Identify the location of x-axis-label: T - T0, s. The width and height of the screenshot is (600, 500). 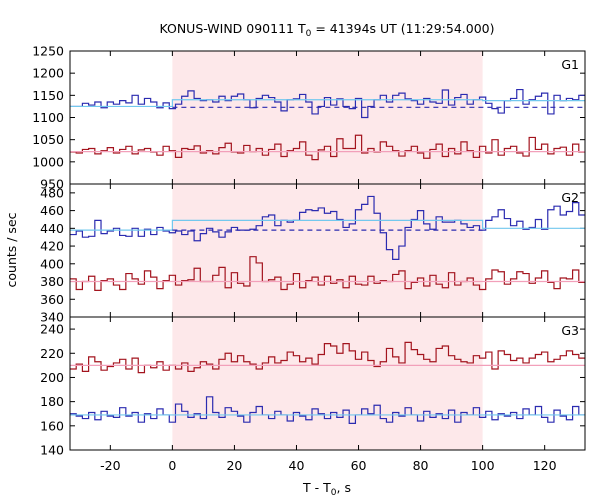
(326, 489).